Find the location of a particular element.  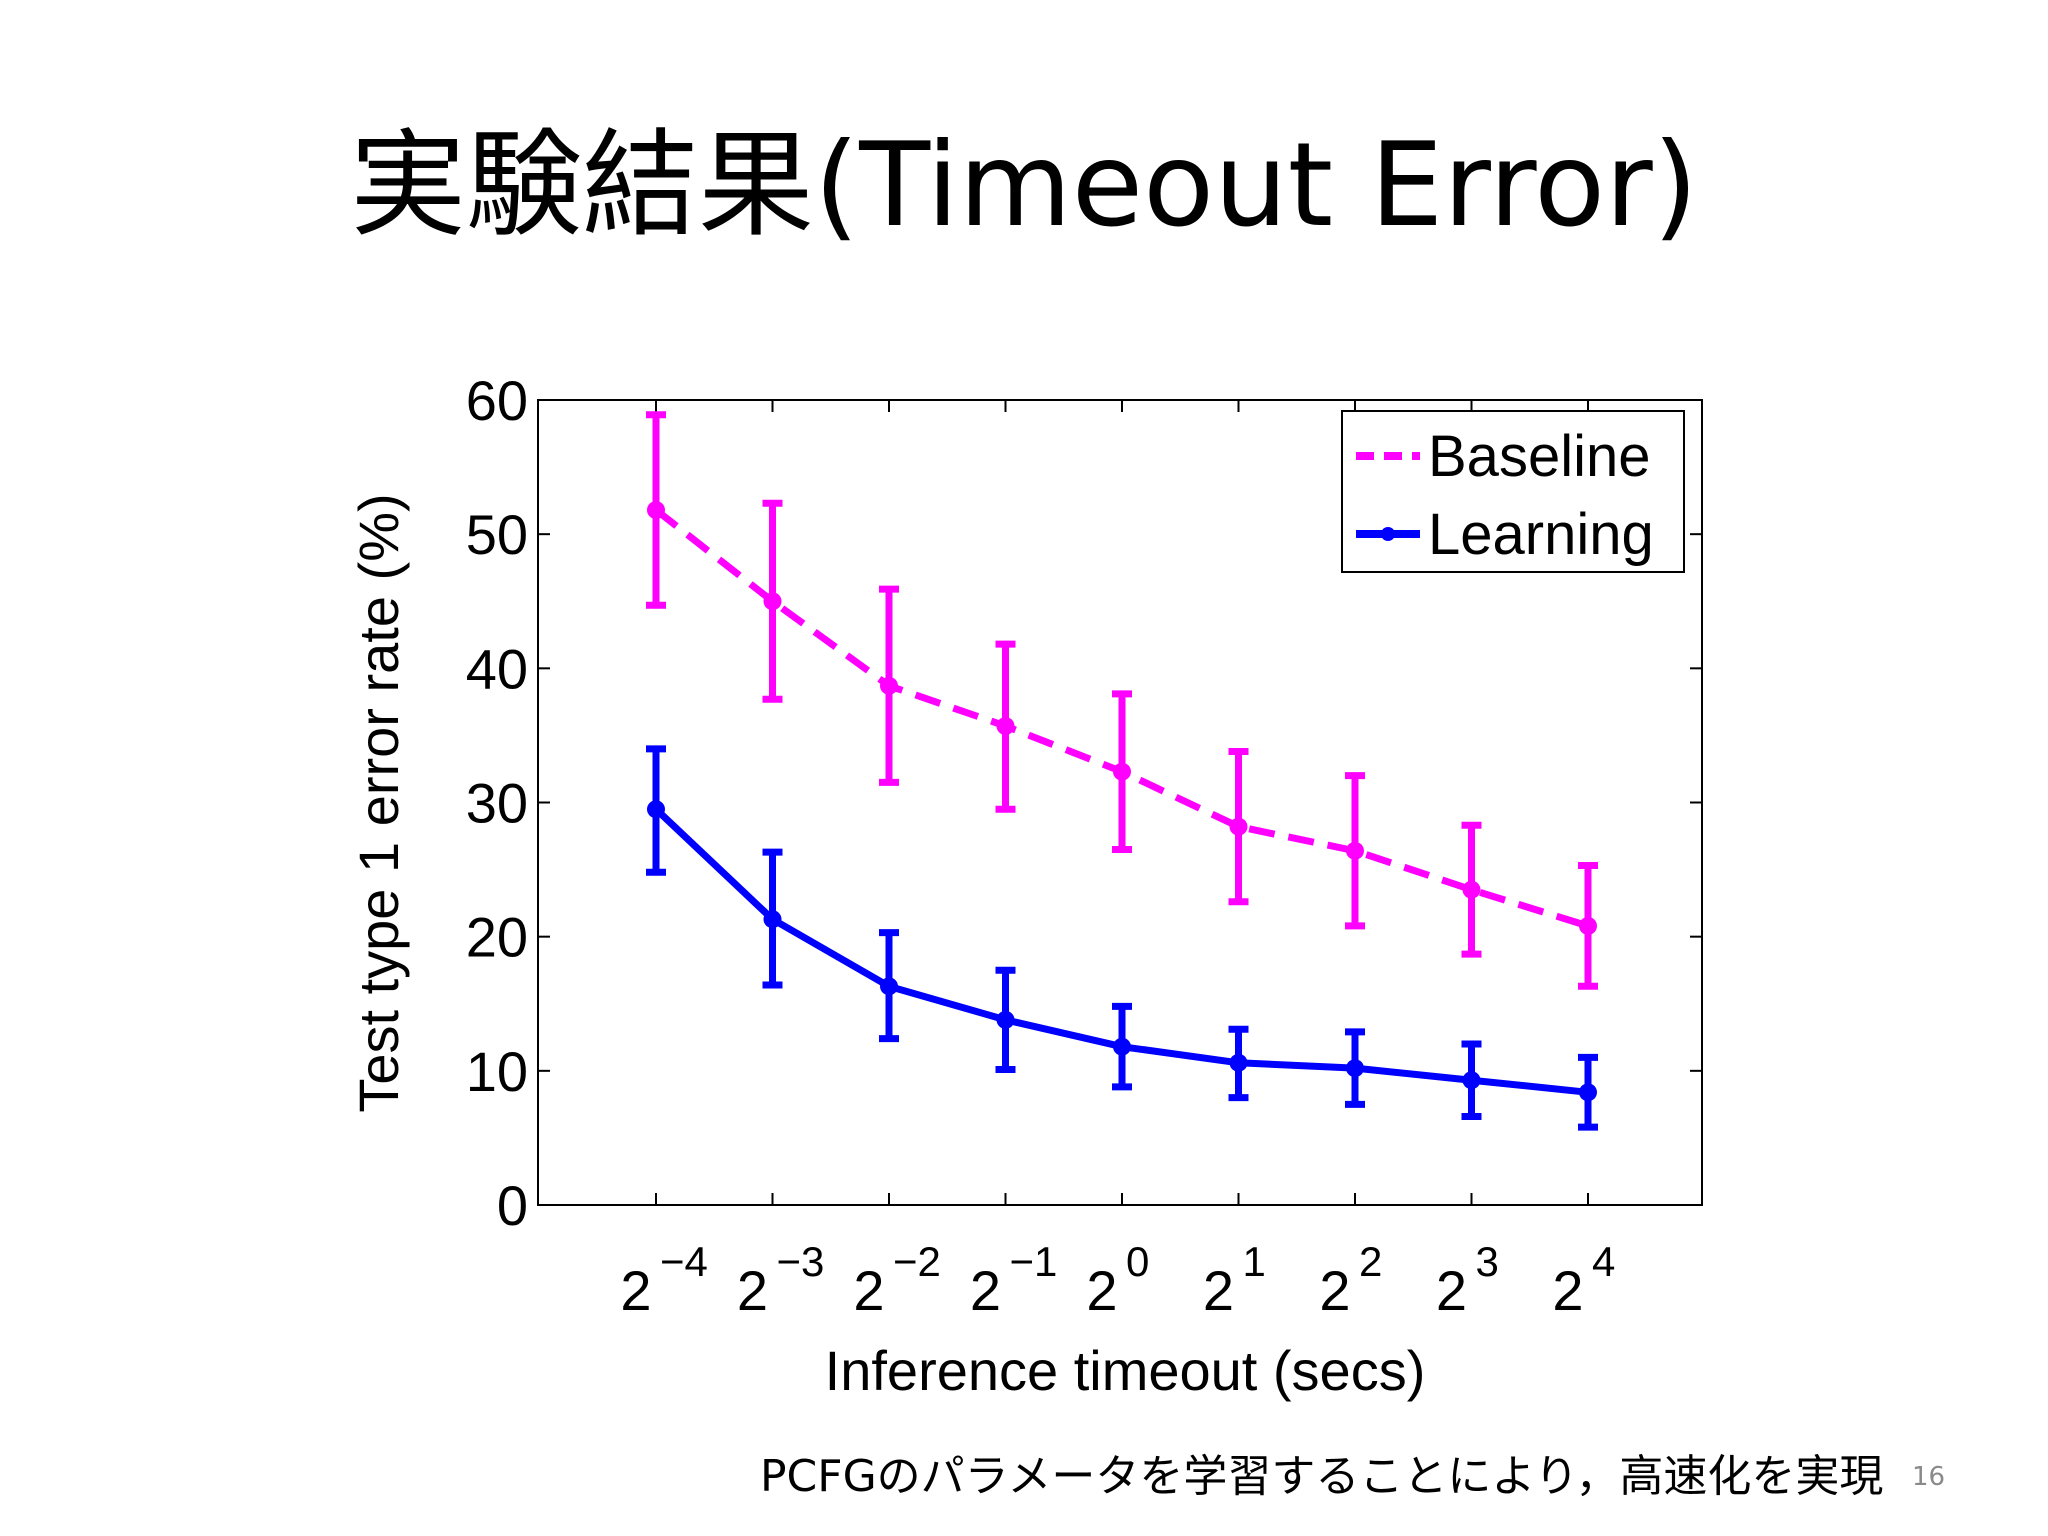

legend-label-baseline: Baseline is located at coordinates (1539, 456).